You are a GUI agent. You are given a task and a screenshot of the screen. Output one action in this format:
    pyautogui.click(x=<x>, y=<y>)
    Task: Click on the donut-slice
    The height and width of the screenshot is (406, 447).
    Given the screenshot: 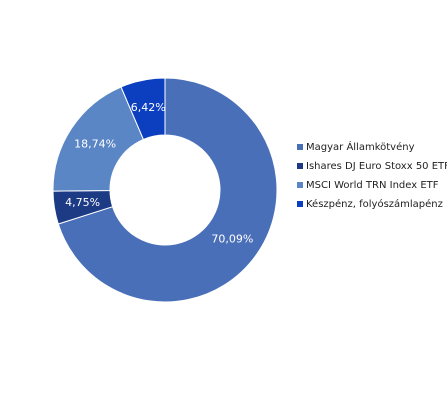 What is the action you would take?
    pyautogui.click(x=143, y=109)
    